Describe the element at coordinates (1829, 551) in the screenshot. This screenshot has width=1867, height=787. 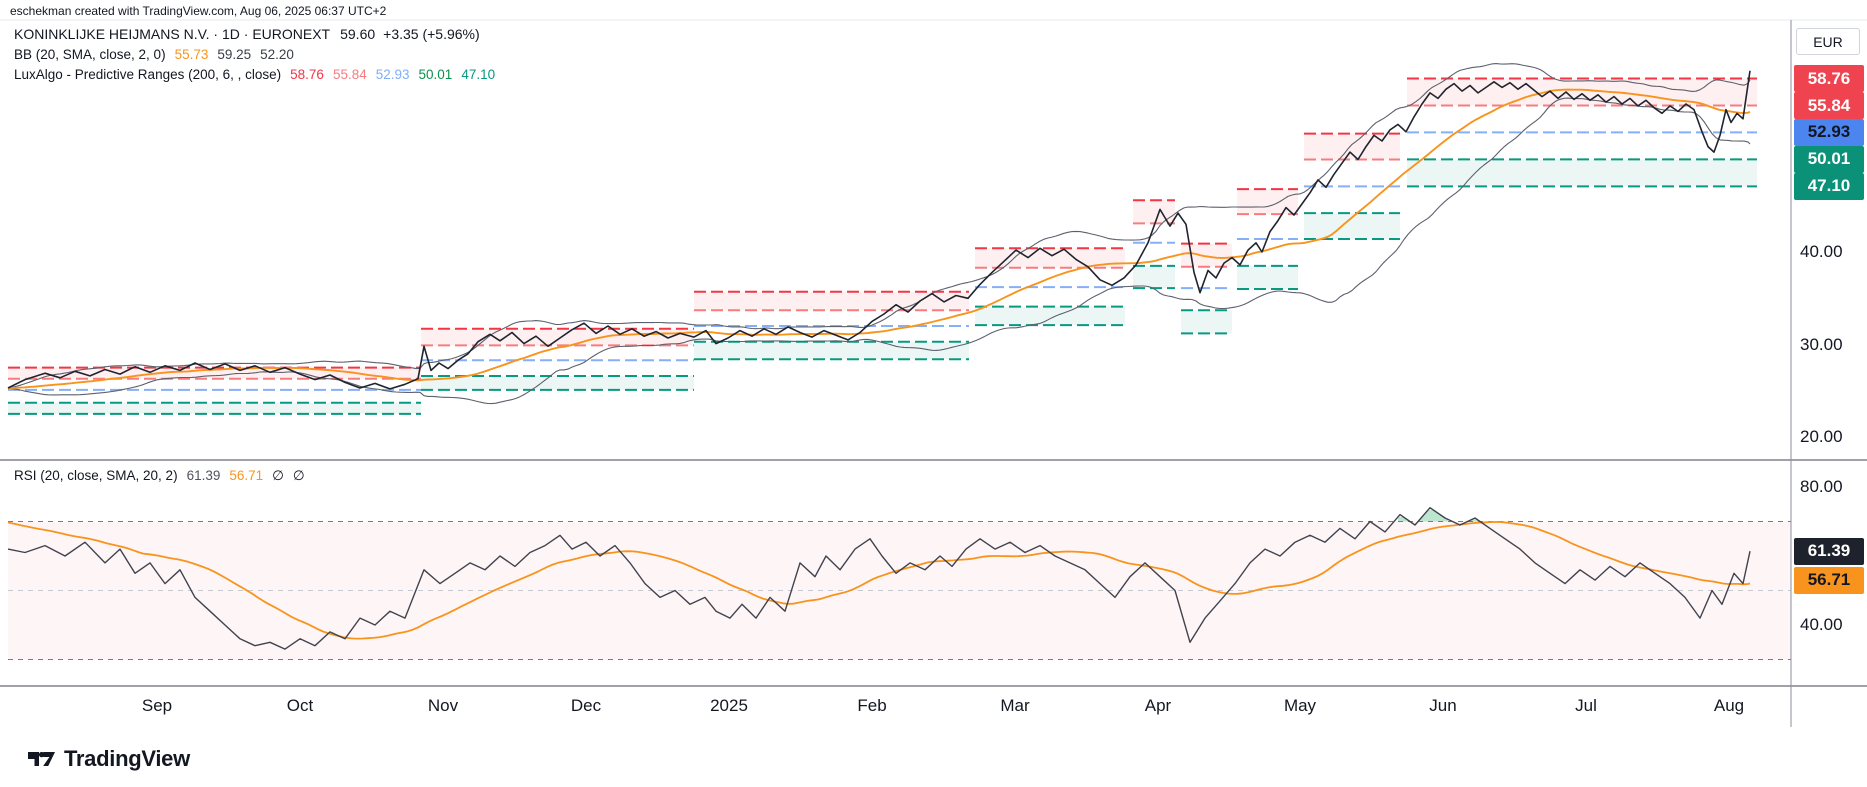
I see `rsi-level-label: 61.39` at that location.